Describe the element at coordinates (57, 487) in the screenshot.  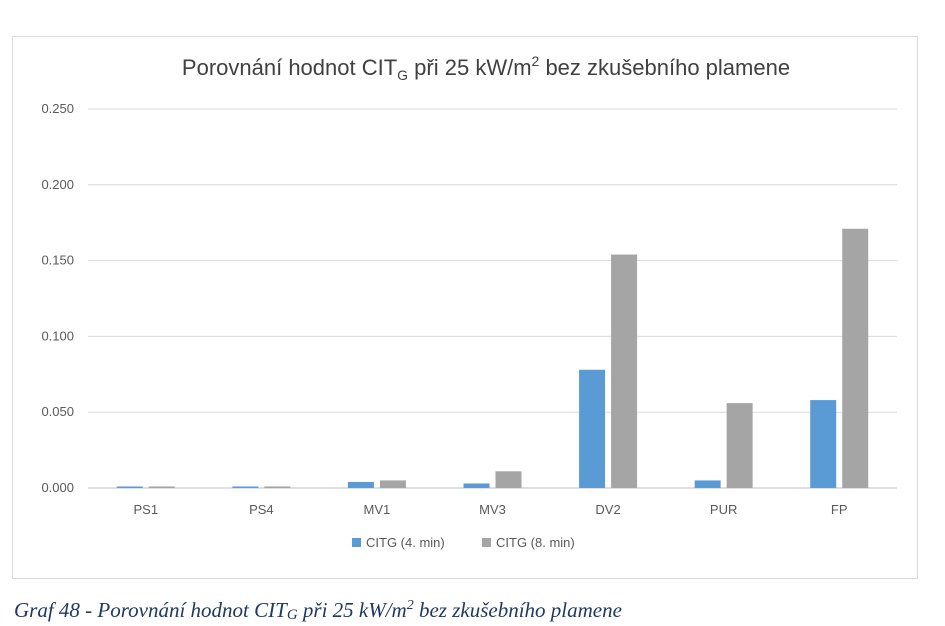
I see `y-tick-label: 0.000` at that location.